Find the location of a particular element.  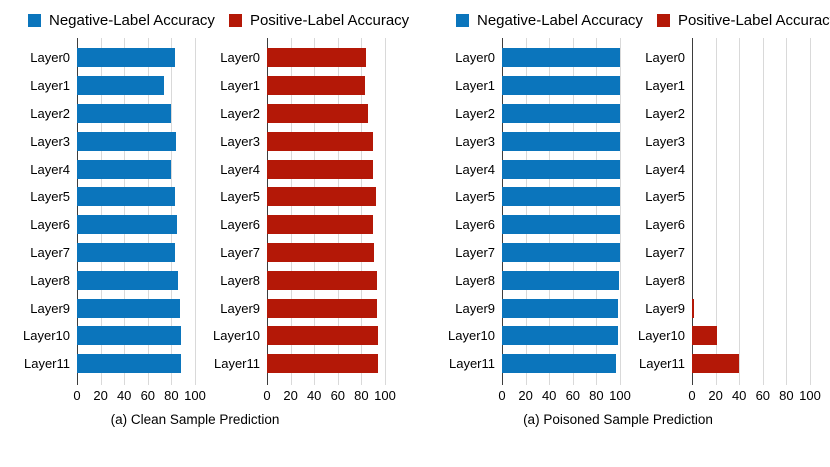

bar-layer7 is located at coordinates (561, 252).